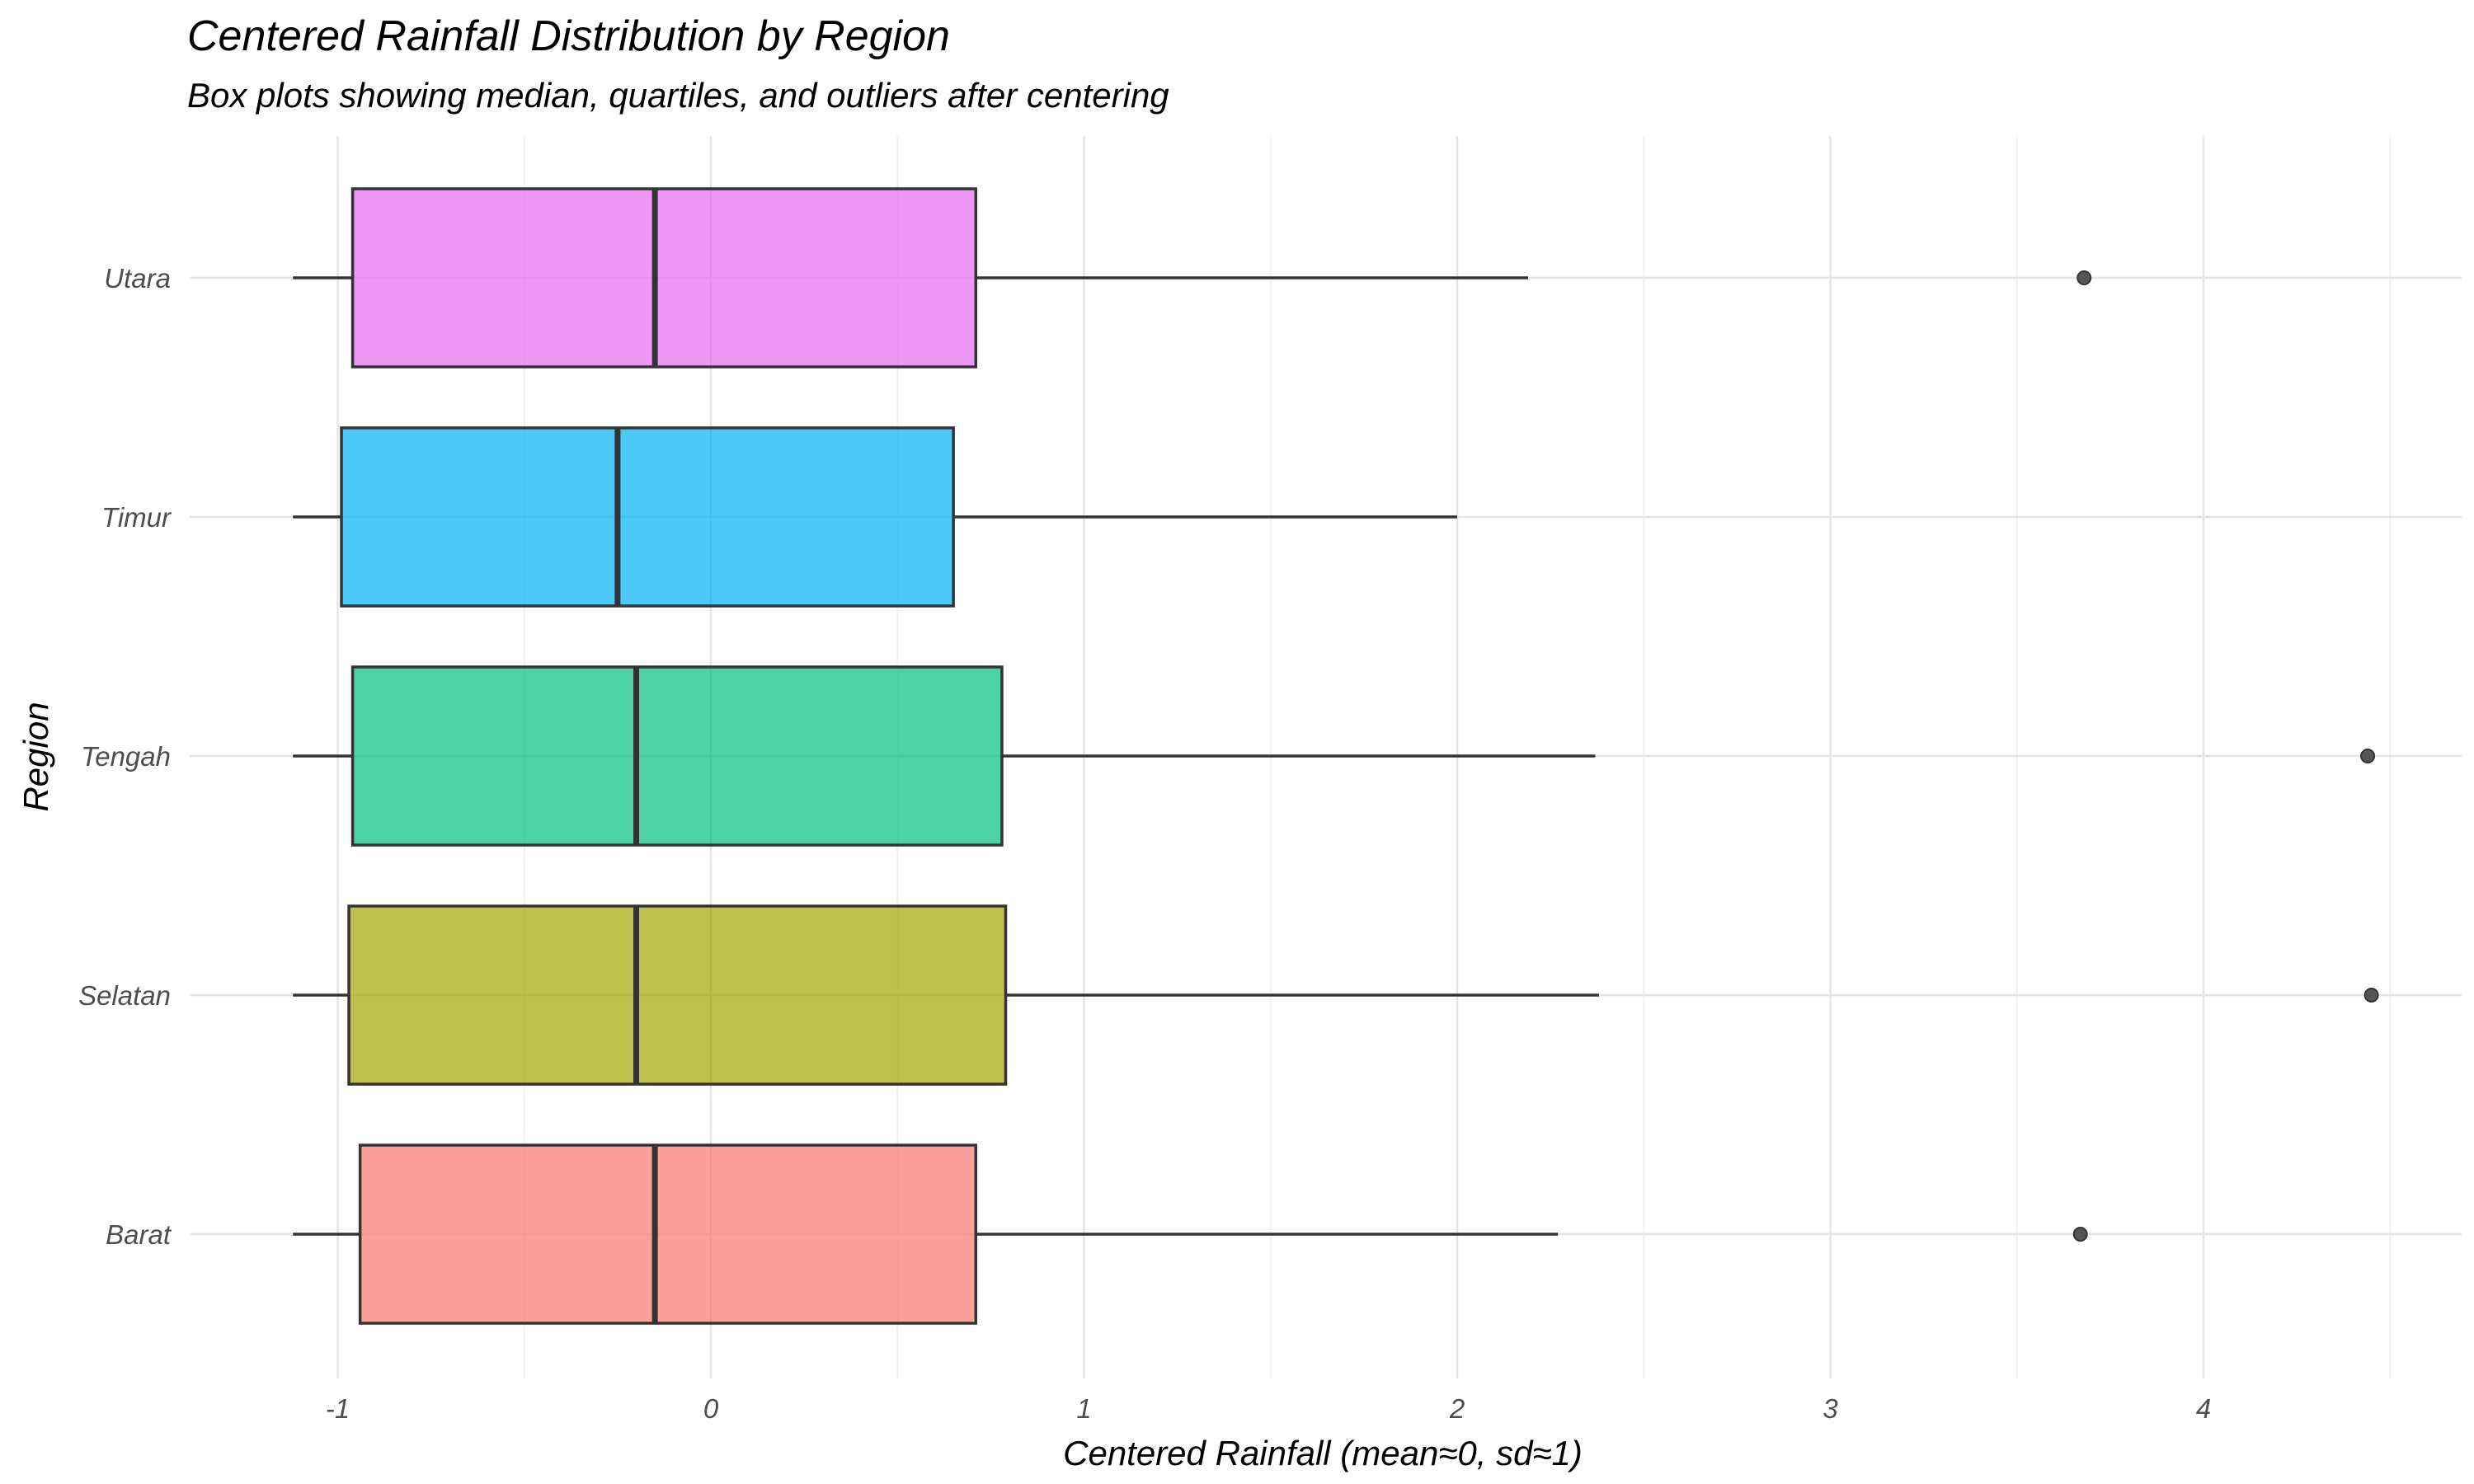 This screenshot has width=2474, height=1484. I want to click on x-tick-label: -1, so click(338, 1408).